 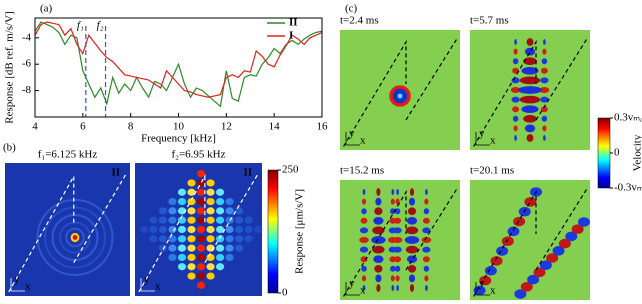 I want to click on panel-tag: II, so click(x=115, y=173).